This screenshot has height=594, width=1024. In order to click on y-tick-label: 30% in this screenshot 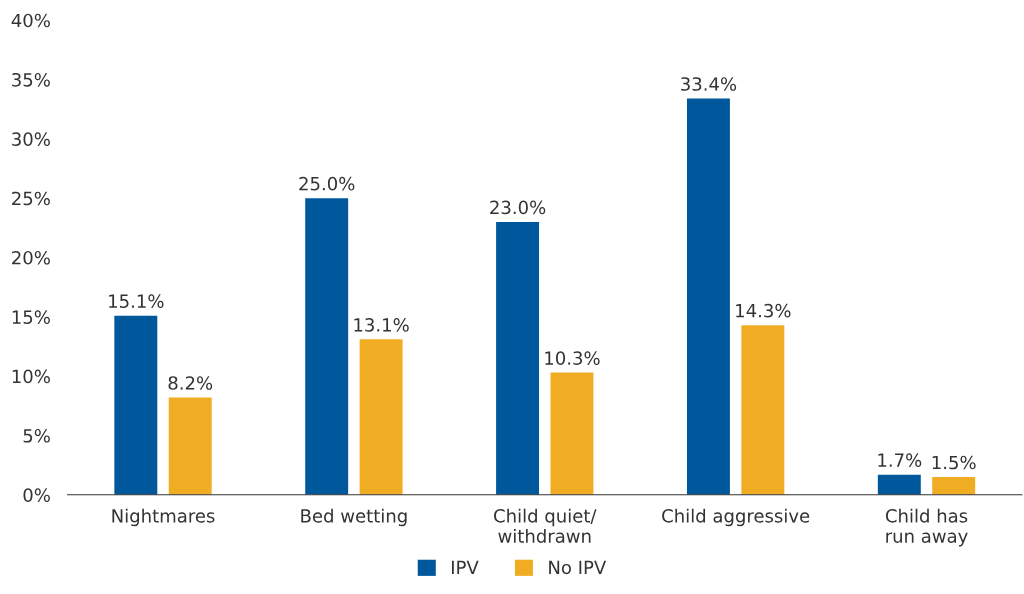, I will do `click(31, 139)`.